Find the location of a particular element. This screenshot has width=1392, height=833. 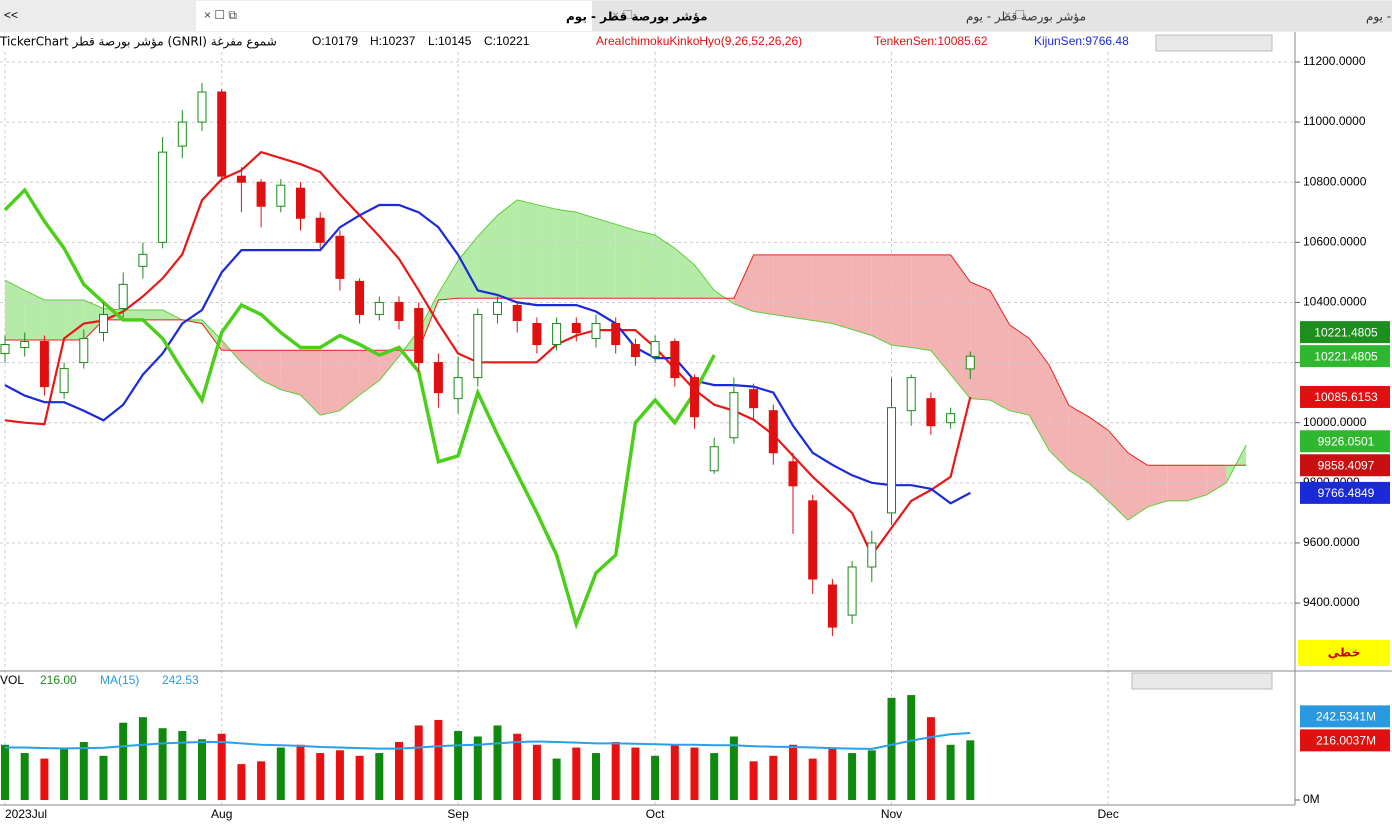

ohlc: L:10145 is located at coordinates (450, 41).